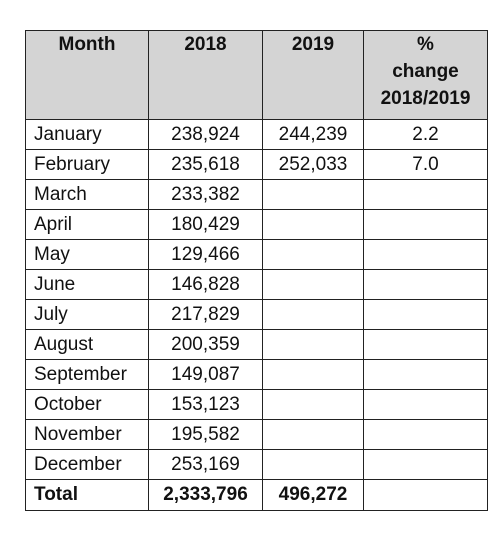 This screenshot has height=553, width=500. Describe the element at coordinates (313, 495) in the screenshot. I see `total-2019: 496,272` at that location.